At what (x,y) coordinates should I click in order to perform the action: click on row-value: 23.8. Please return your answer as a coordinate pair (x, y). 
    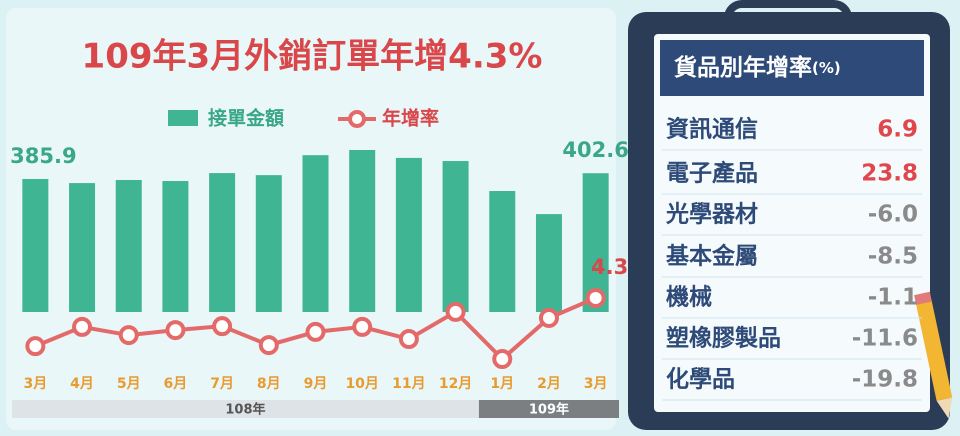
    Looking at the image, I should click on (889, 174).